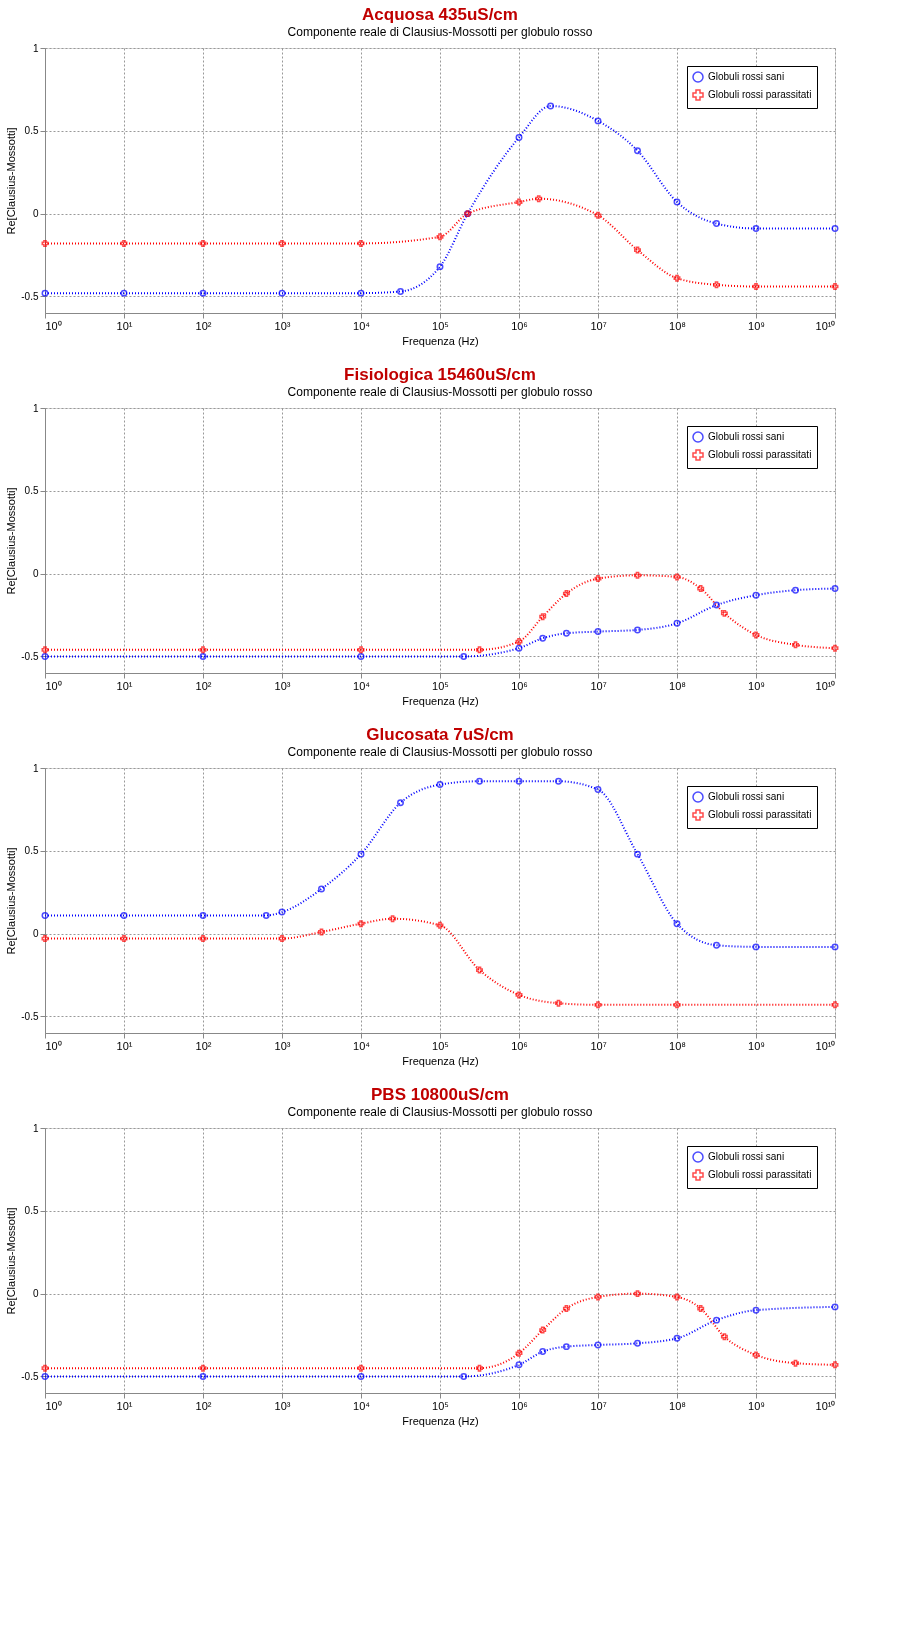 This screenshot has height=1635, width=911. What do you see at coordinates (440, 374) in the screenshot?
I see `chart-title: Fisiologica 15460uS/cm` at bounding box center [440, 374].